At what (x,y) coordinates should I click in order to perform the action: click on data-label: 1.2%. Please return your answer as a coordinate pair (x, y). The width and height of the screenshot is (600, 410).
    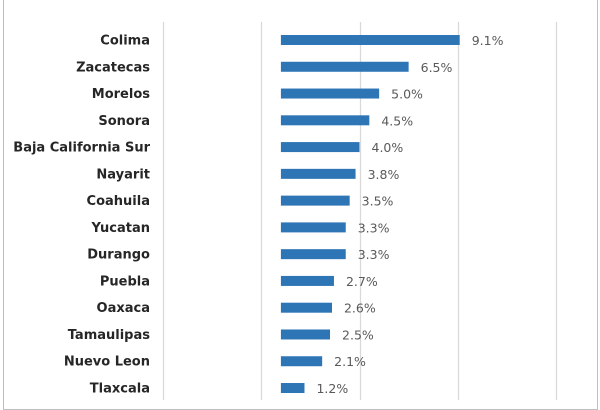
    Looking at the image, I should click on (332, 388).